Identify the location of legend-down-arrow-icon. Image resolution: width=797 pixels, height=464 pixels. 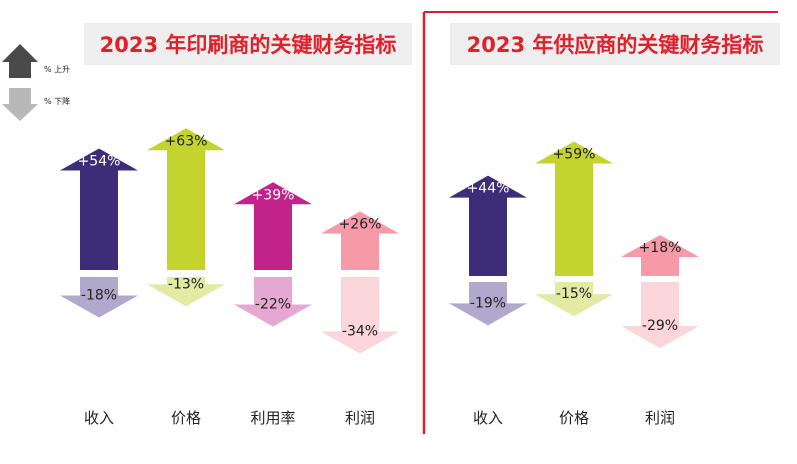
(20, 104).